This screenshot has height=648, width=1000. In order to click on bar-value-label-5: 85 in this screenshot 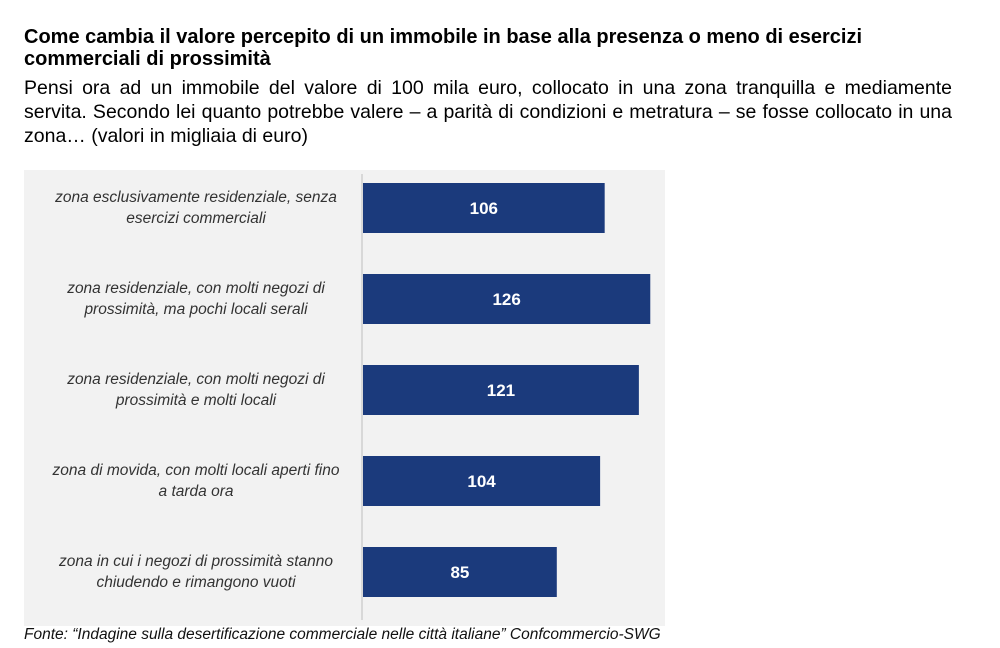, I will do `click(459, 572)`.